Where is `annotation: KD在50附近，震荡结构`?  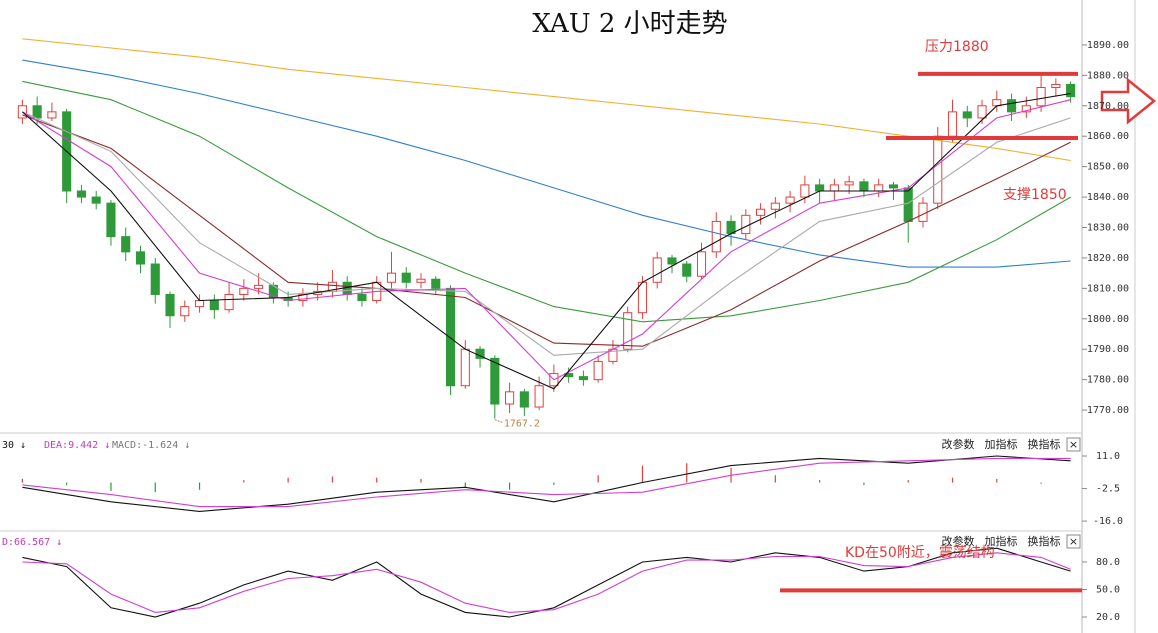 annotation: KD在50附近，震荡结构 is located at coordinates (920, 553).